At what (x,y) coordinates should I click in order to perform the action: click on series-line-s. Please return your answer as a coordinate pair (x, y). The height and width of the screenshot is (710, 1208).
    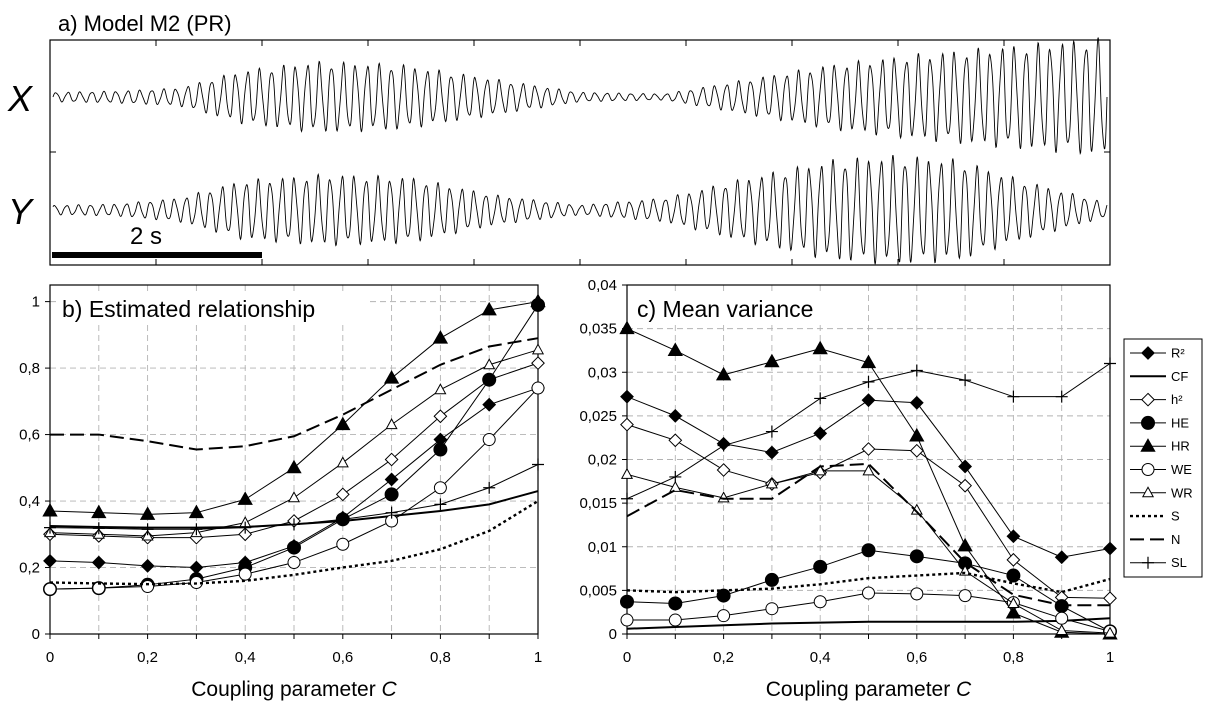
    Looking at the image, I should click on (294, 543).